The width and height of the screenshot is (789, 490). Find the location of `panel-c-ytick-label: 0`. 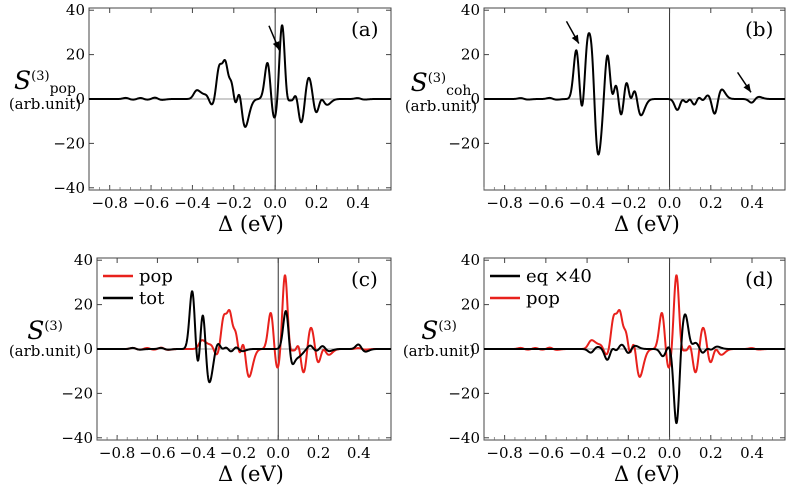

panel-c-ytick-label: 0 is located at coordinates (88, 349).